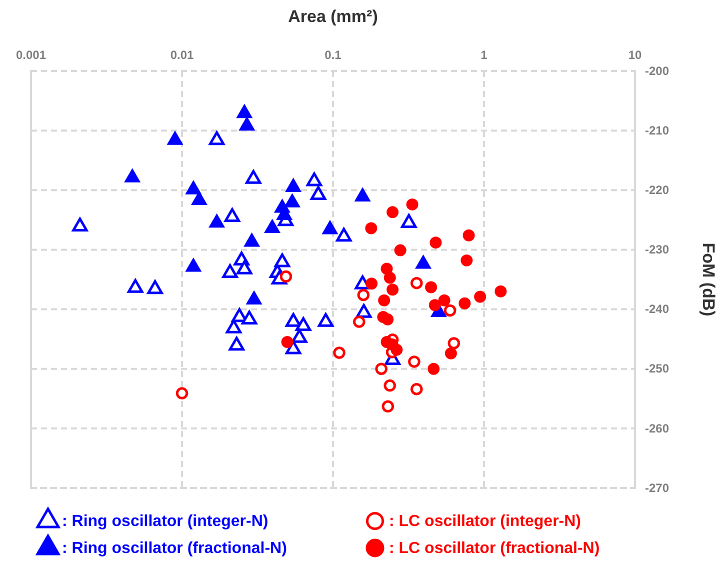 The image size is (719, 561). I want to click on y-tick-label: -230, so click(657, 249).